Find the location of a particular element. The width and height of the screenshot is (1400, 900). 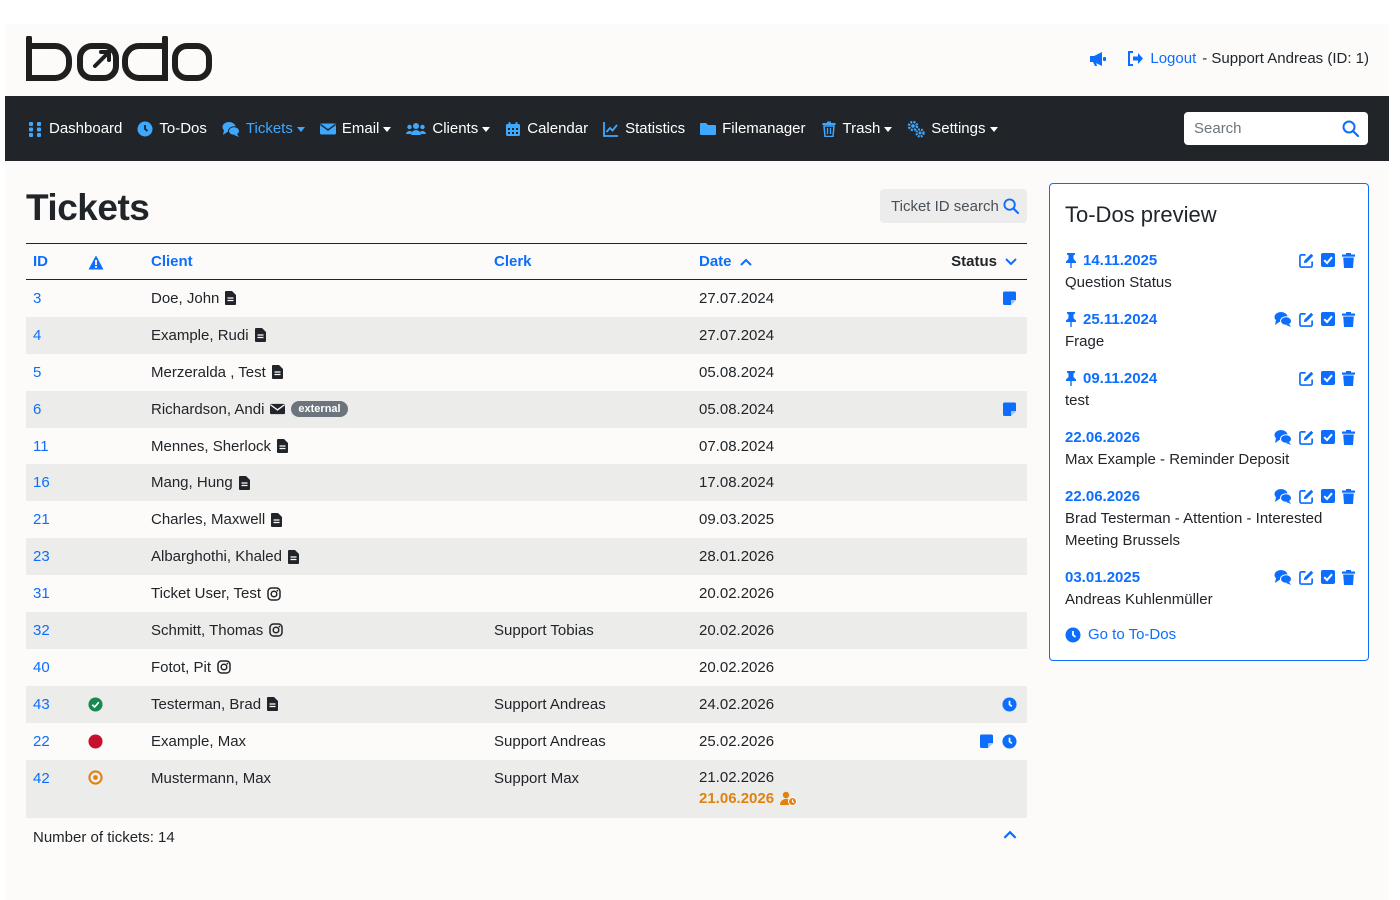

ticket-id-link: 31 is located at coordinates (41, 594).